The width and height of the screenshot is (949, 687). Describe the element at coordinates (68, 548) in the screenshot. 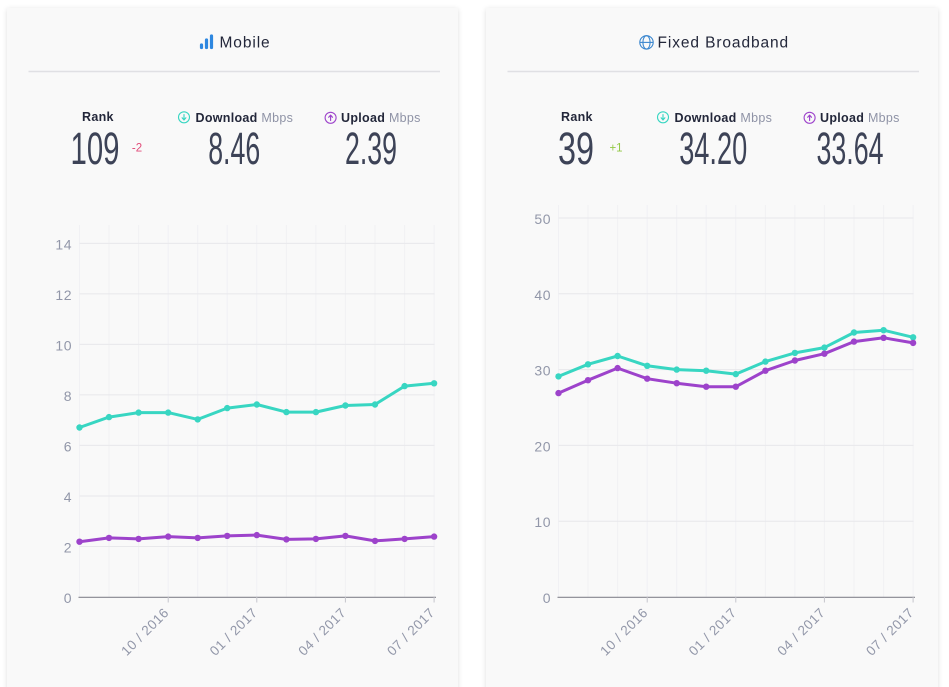

I see `svg-text: 2` at that location.